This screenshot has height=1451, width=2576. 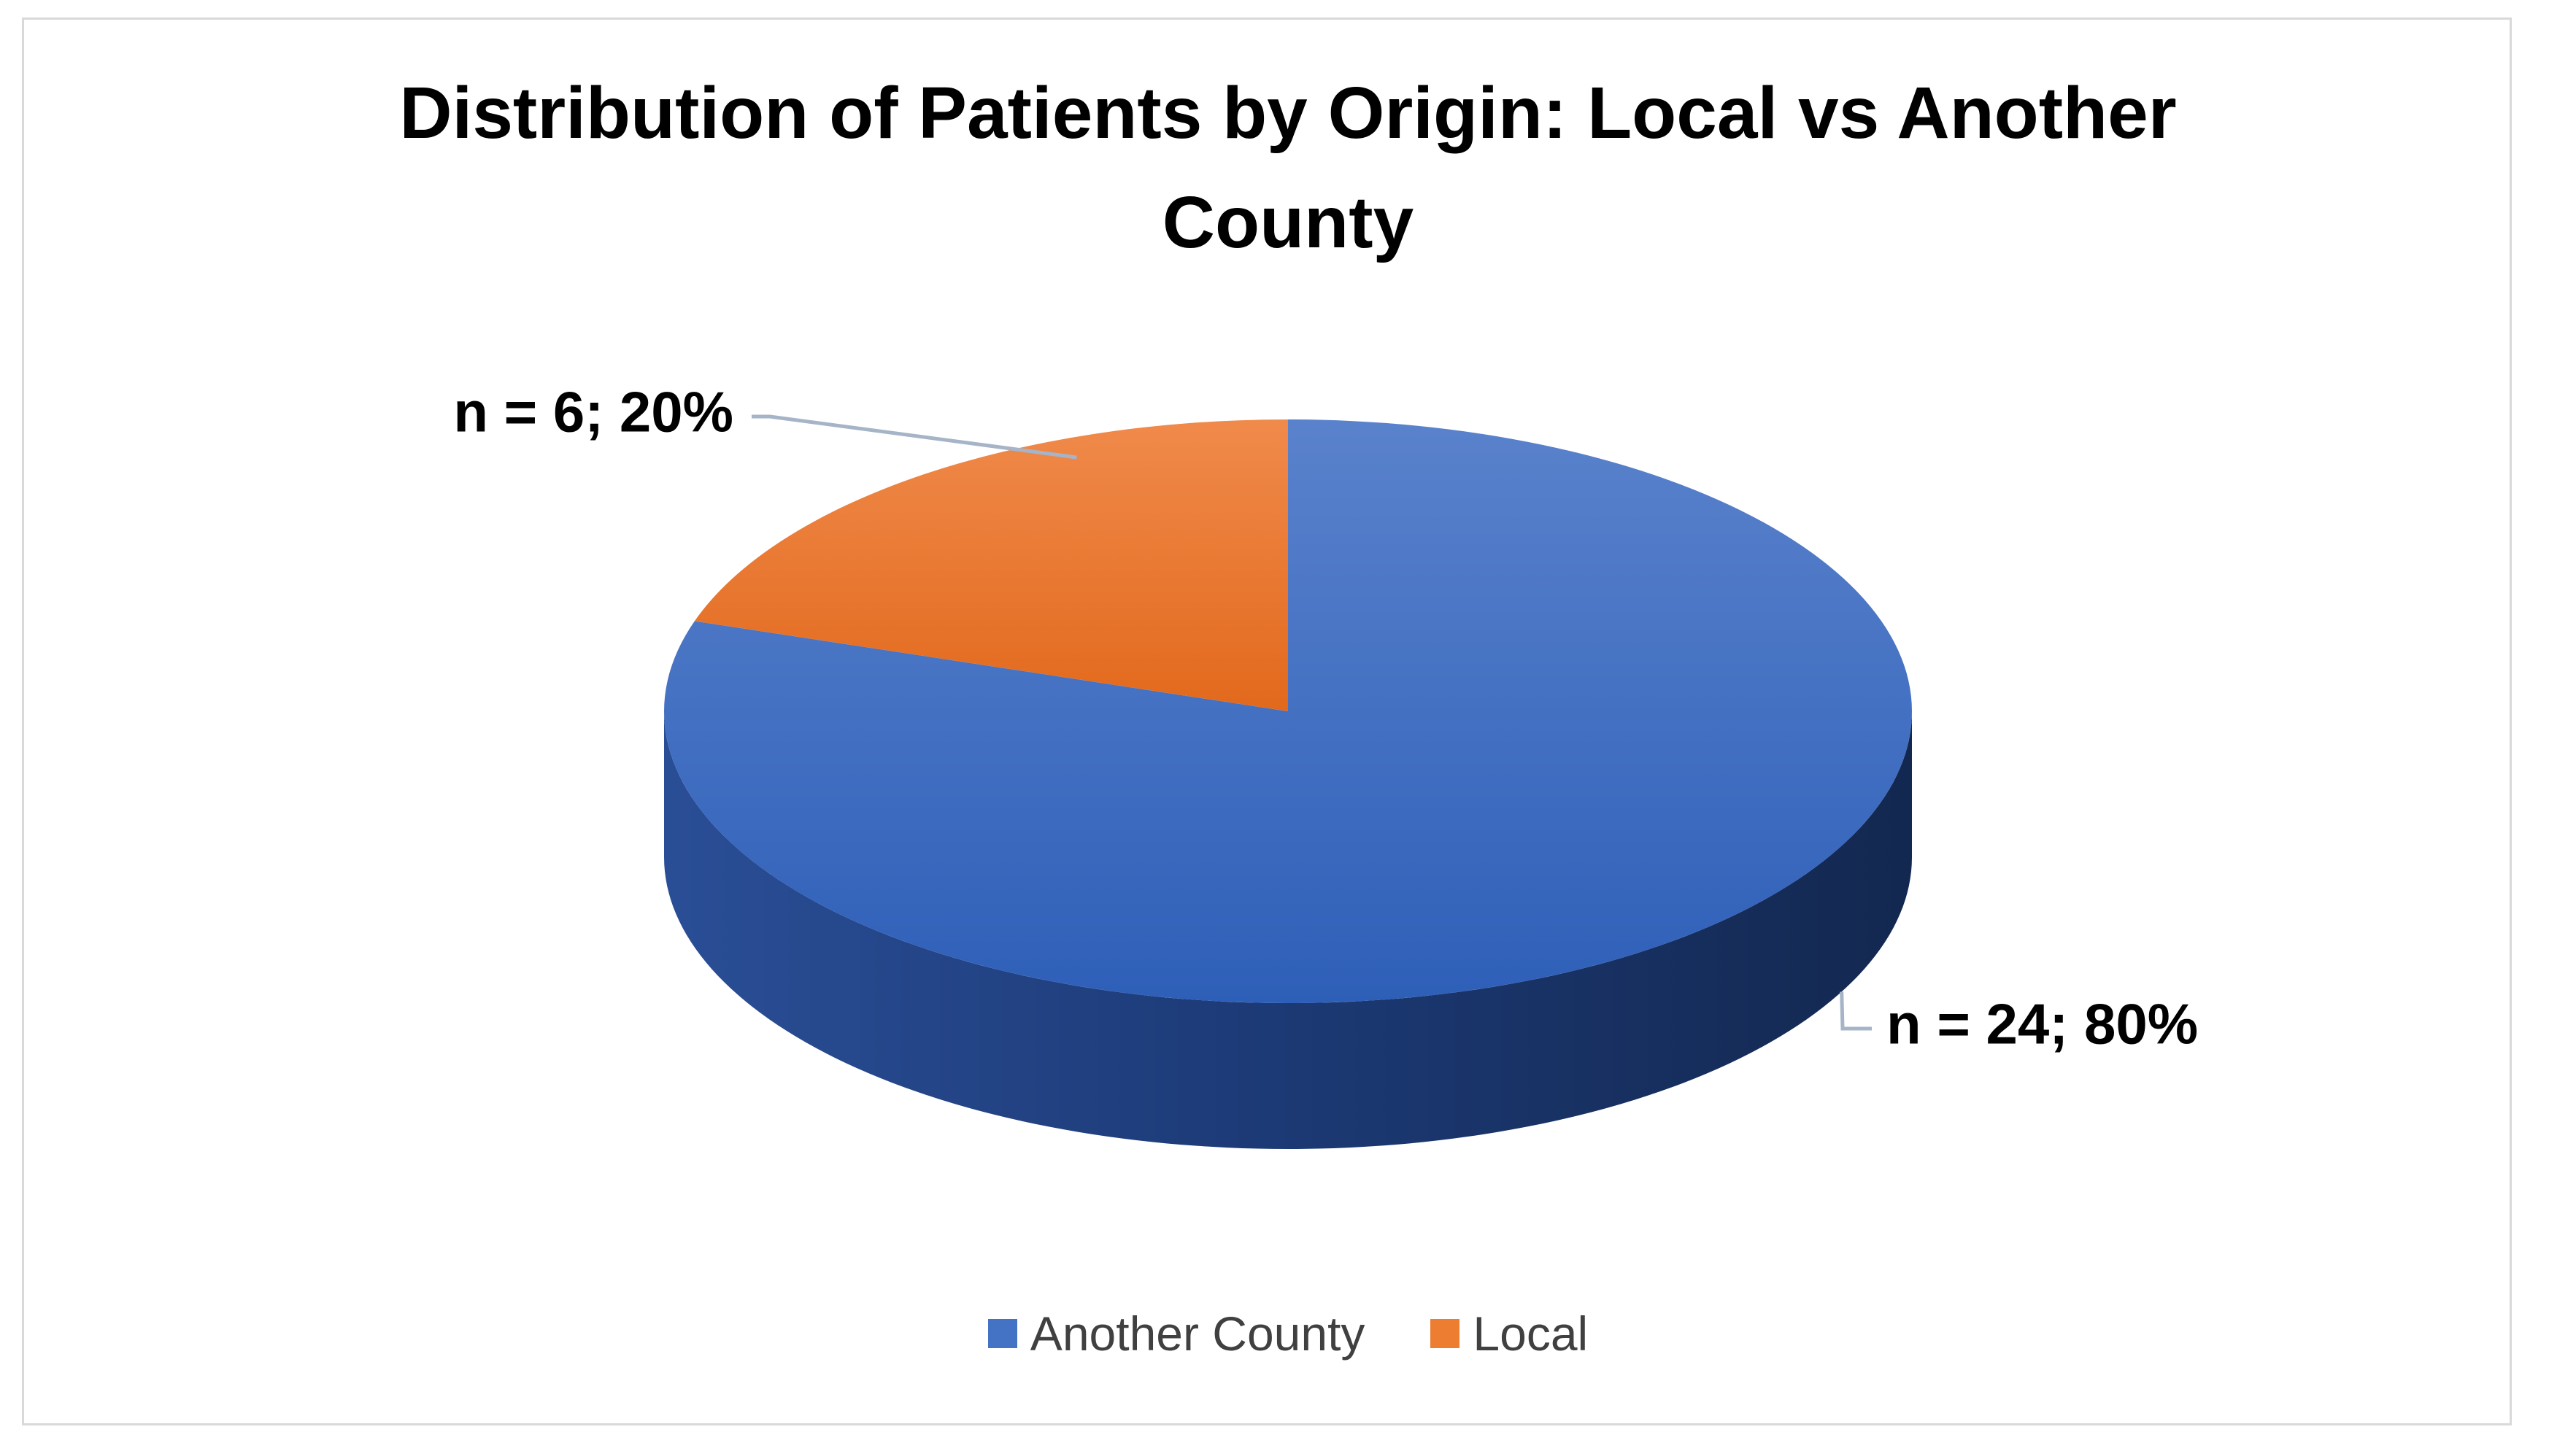 I want to click on pie-side-wall, so click(x=1288, y=930).